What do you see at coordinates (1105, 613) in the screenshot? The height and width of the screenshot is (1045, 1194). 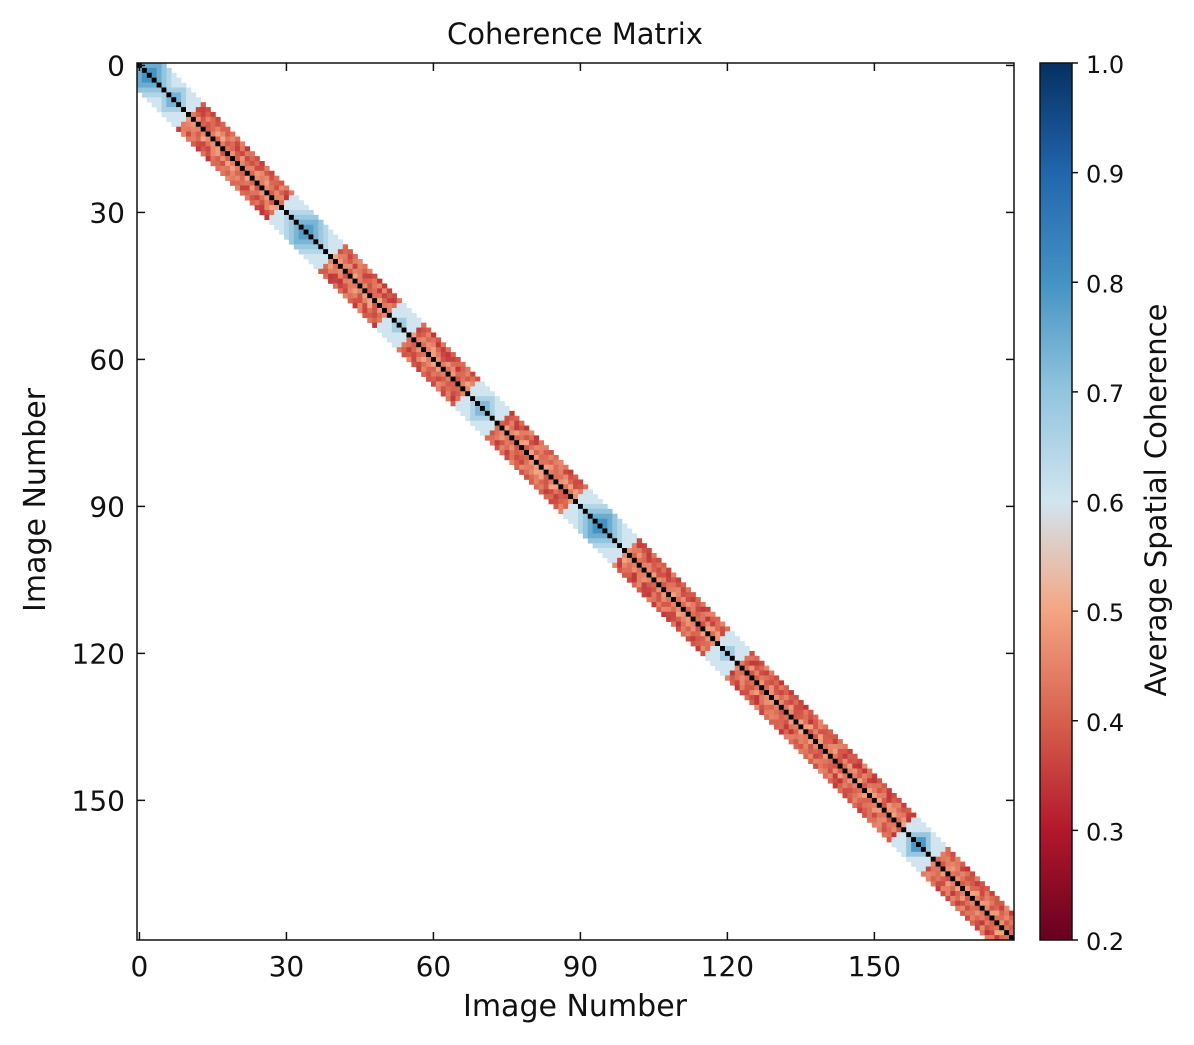 I see `colorbar-tick-label: 0.5` at bounding box center [1105, 613].